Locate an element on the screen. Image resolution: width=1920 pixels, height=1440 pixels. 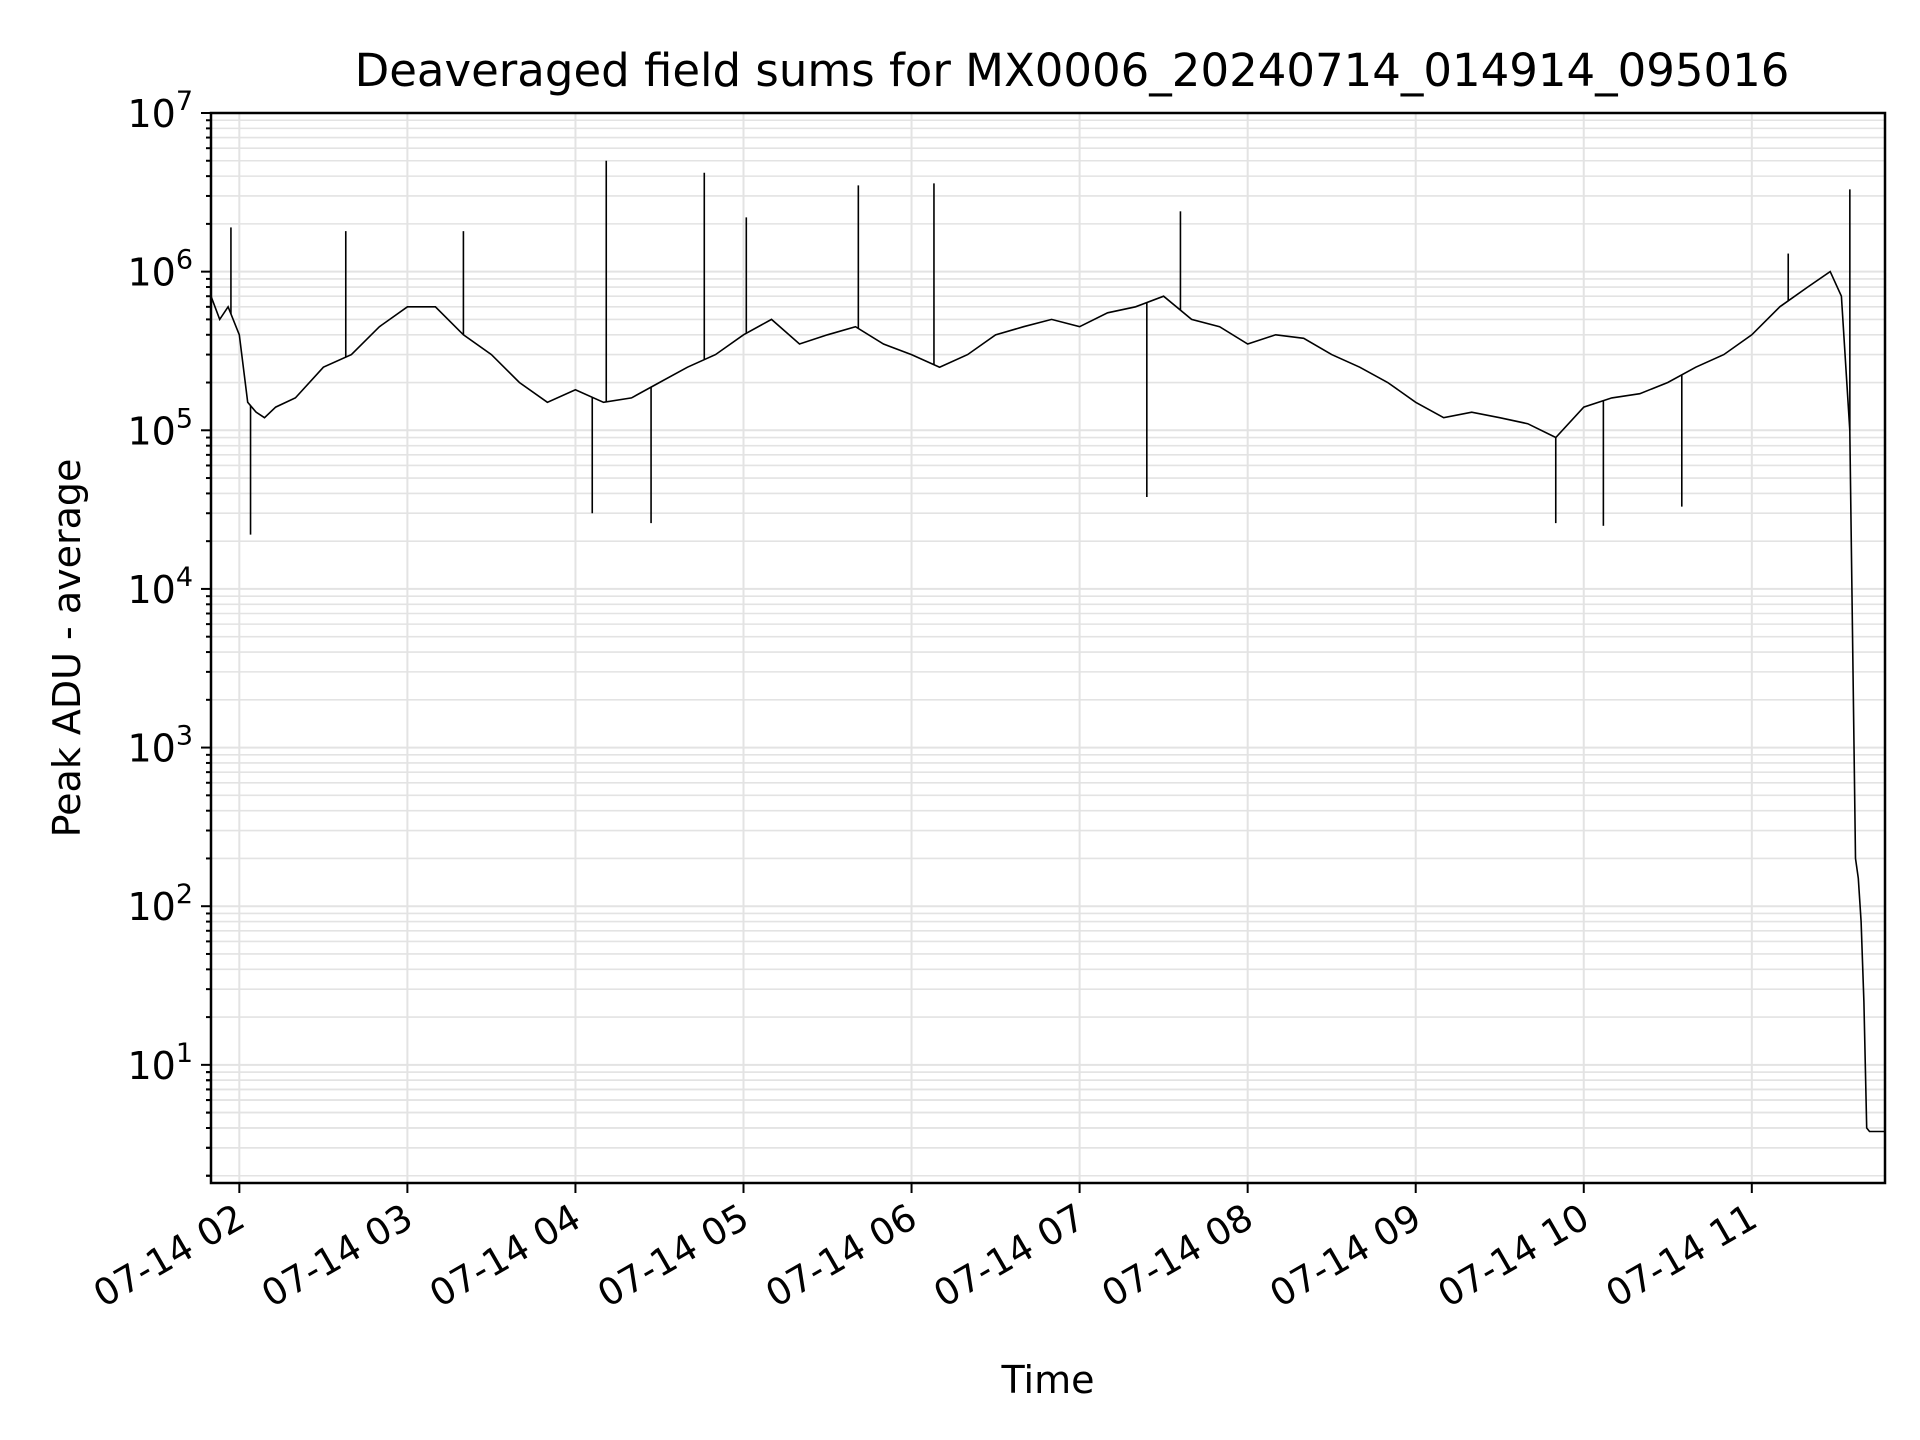
y-tick-label: 103 is located at coordinates (160, 746).